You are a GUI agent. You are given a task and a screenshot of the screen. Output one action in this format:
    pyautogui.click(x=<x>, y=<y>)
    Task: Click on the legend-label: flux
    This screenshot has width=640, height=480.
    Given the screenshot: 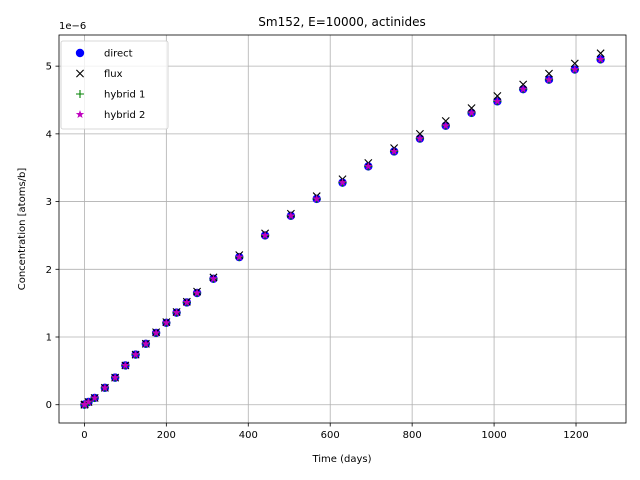 What is the action you would take?
    pyautogui.click(x=113, y=74)
    